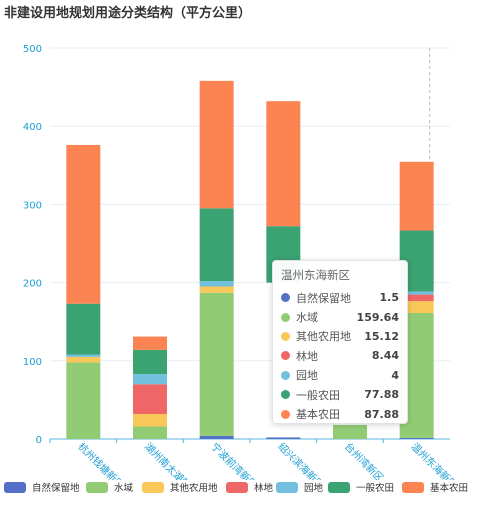  I want to click on tooltip-row-name: 水域, so click(307, 318).